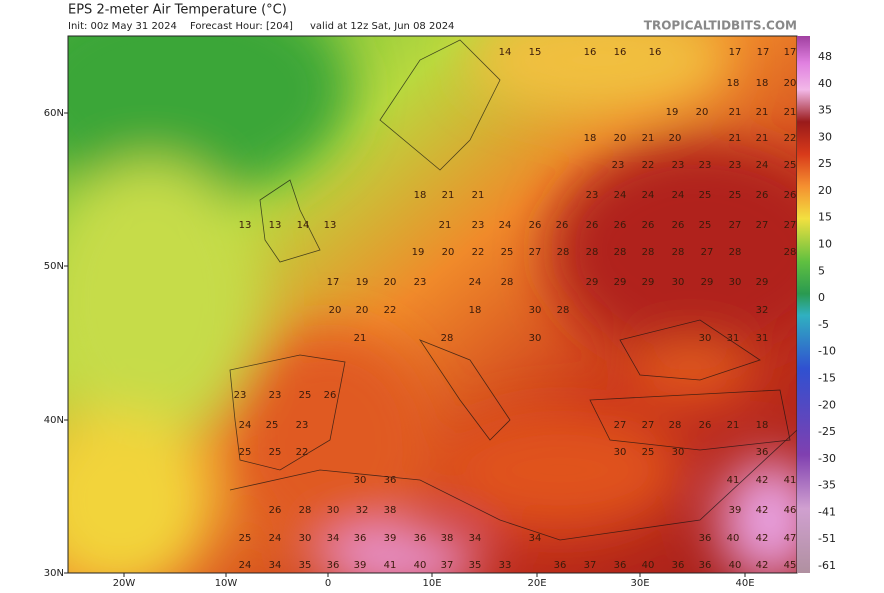 The height and width of the screenshot is (593, 884). Describe the element at coordinates (825, 217) in the screenshot. I see `colorbar-label: 15` at that location.